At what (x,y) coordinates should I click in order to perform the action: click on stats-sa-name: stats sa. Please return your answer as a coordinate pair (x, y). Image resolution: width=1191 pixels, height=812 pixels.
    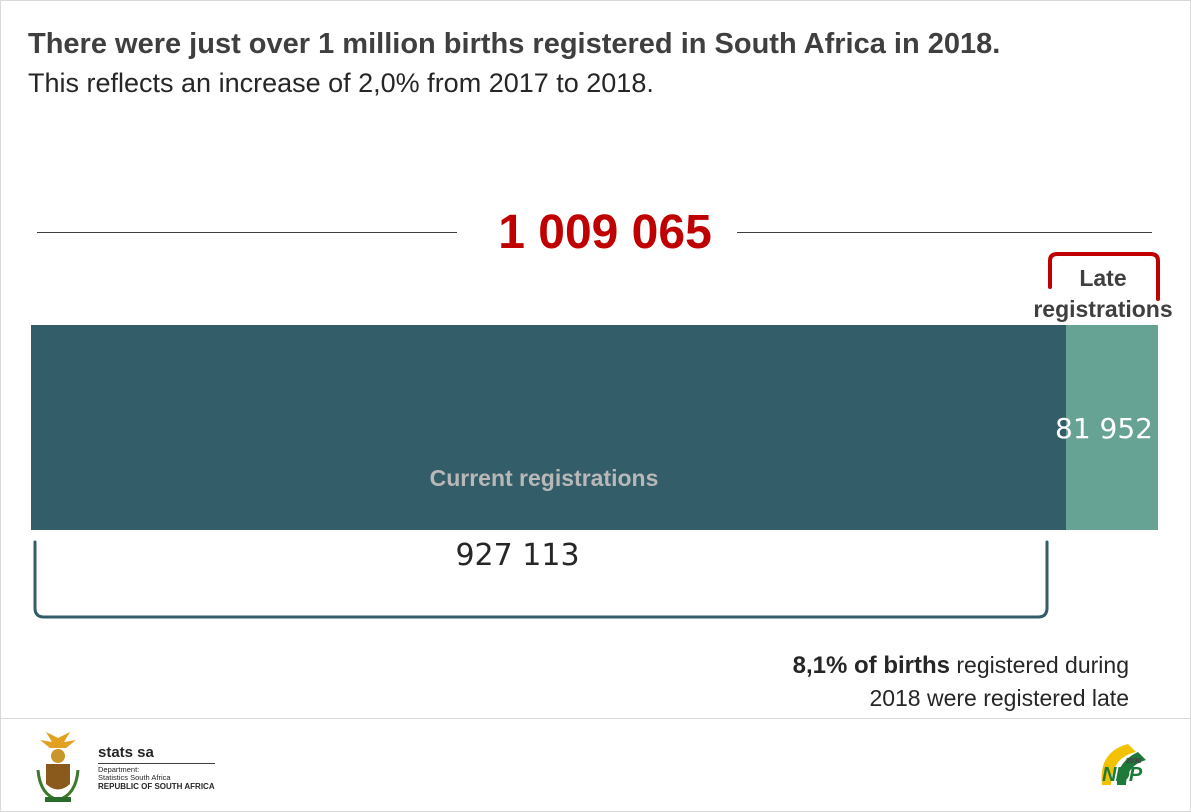
    Looking at the image, I should click on (126, 752).